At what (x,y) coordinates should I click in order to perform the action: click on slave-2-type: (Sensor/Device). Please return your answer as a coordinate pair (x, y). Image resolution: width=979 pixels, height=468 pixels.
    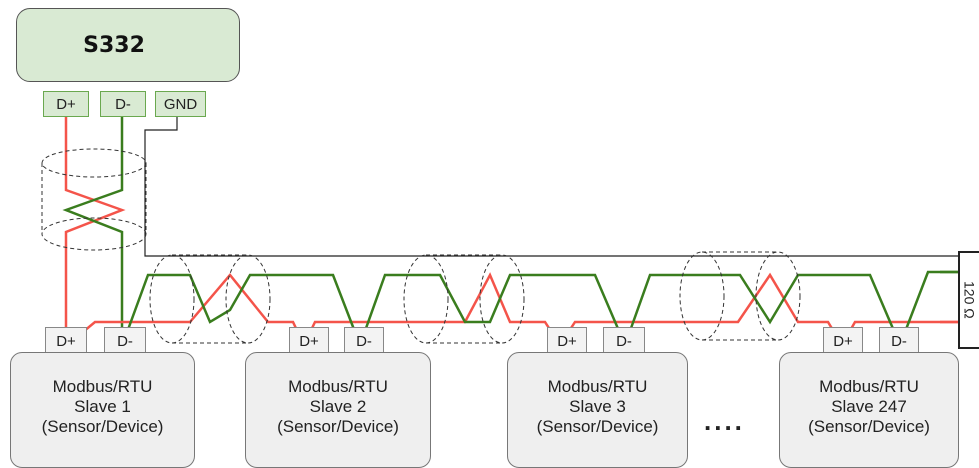
    Looking at the image, I should click on (338, 426).